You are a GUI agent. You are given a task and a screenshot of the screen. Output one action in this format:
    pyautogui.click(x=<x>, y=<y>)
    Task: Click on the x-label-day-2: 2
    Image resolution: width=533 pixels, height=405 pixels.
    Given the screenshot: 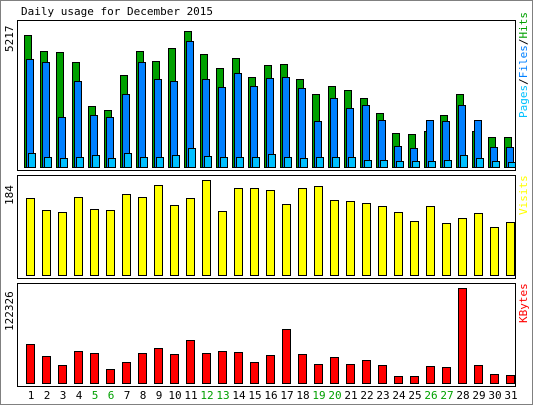 What is the action you would take?
    pyautogui.click(x=47, y=395)
    